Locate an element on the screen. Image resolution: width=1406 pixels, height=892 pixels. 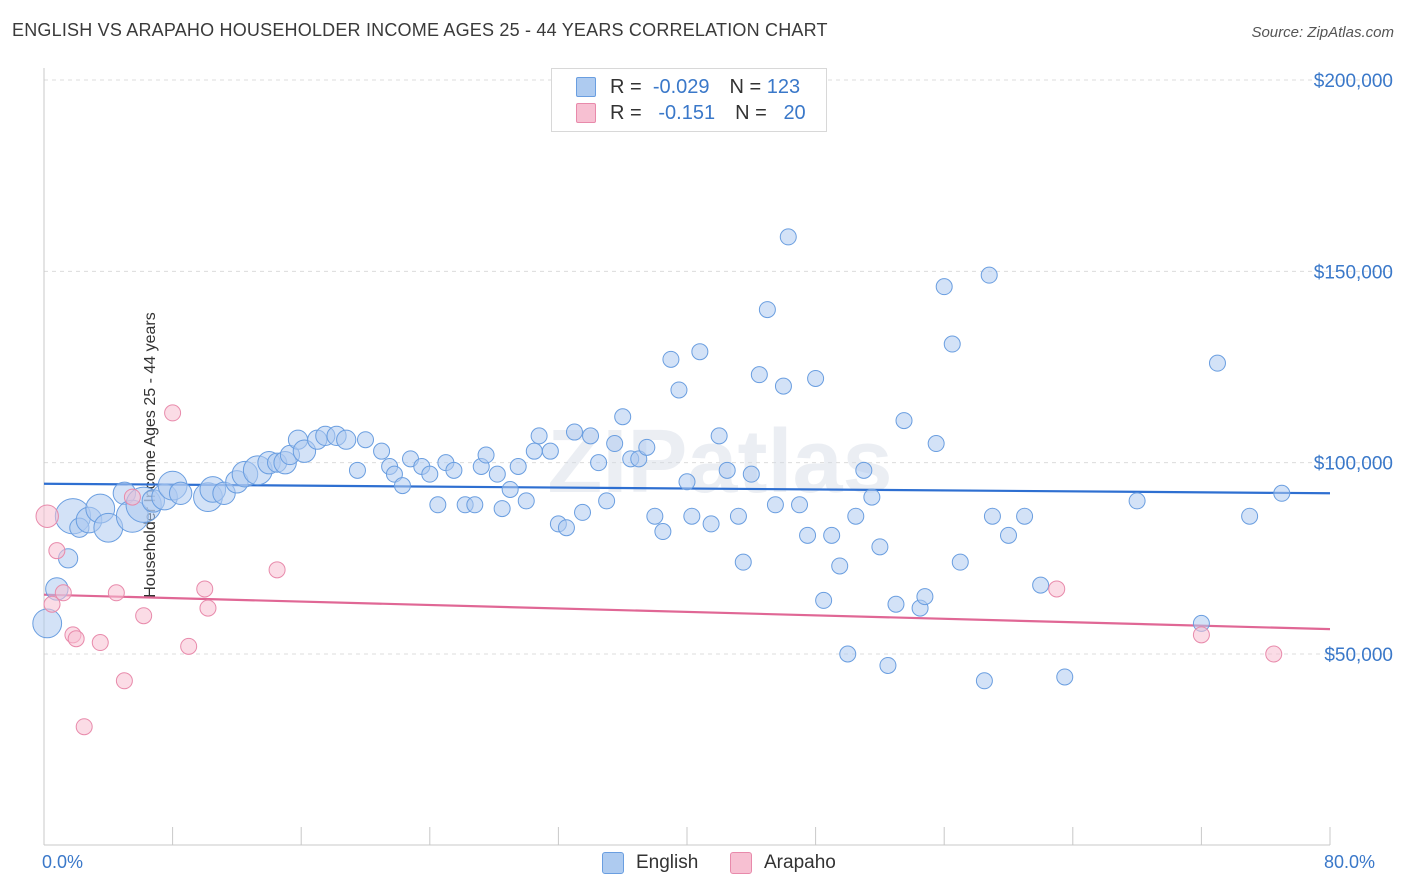
source-label: Source: ZipAtlas.com is located at coordinates (1322, 32).